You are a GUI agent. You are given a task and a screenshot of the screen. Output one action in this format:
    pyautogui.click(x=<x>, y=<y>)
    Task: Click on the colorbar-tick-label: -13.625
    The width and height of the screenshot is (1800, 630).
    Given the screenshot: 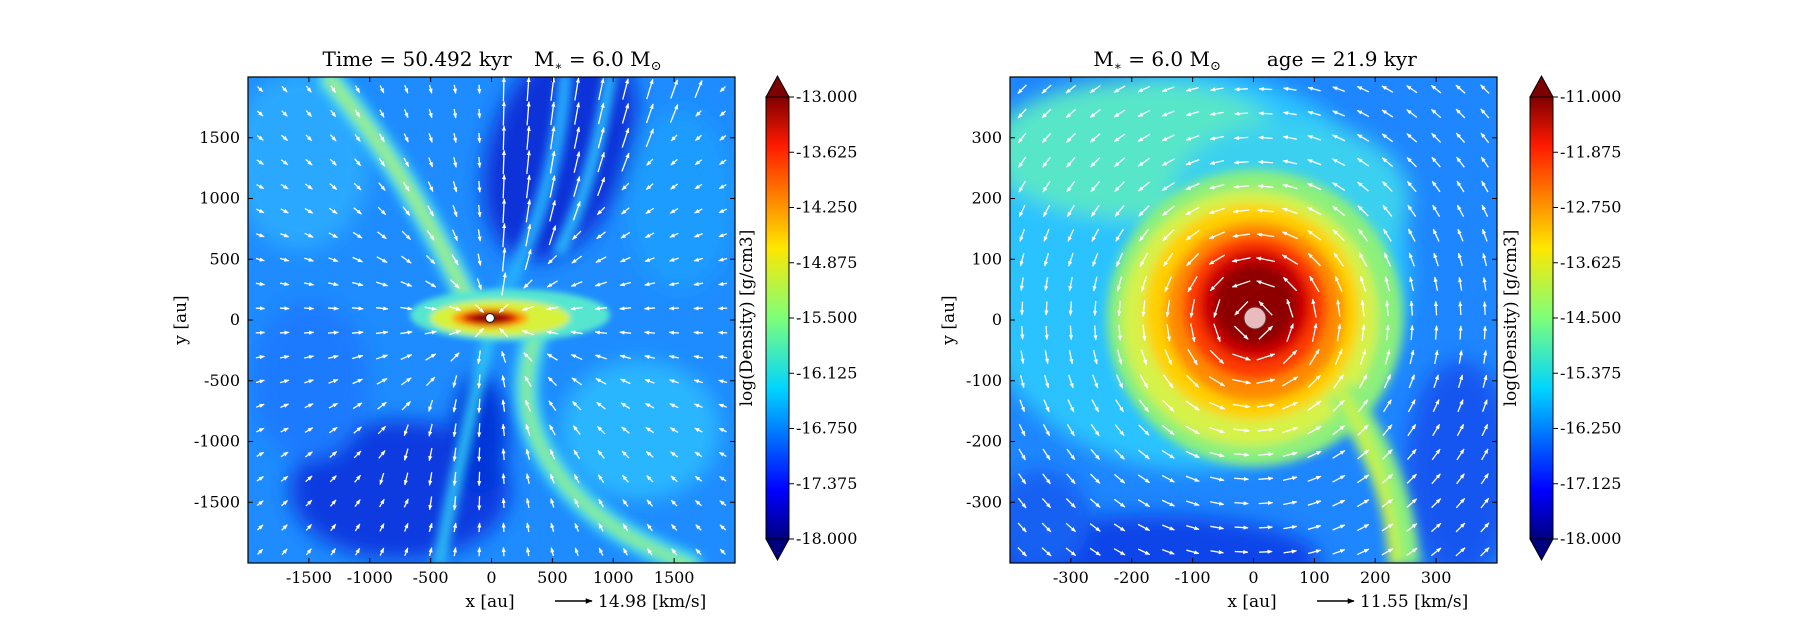 What is the action you would take?
    pyautogui.click(x=826, y=151)
    